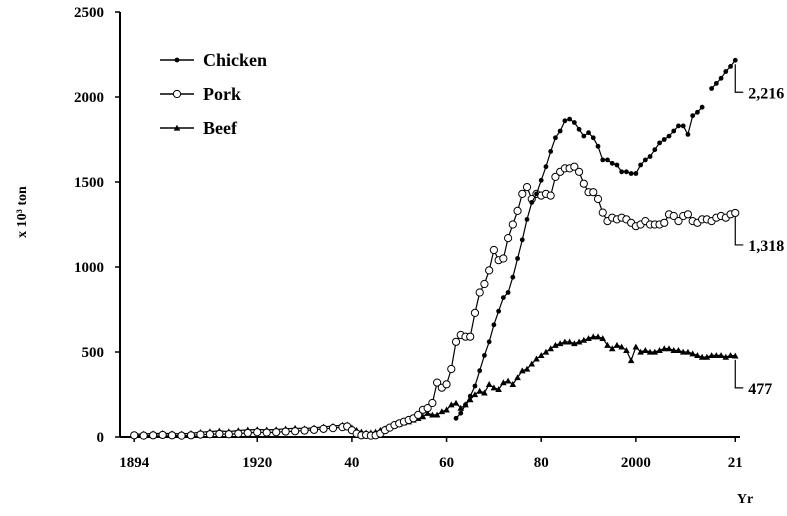 This screenshot has width=787, height=516. What do you see at coordinates (89, 268) in the screenshot?
I see `y-tick-label: 1000` at bounding box center [89, 268].